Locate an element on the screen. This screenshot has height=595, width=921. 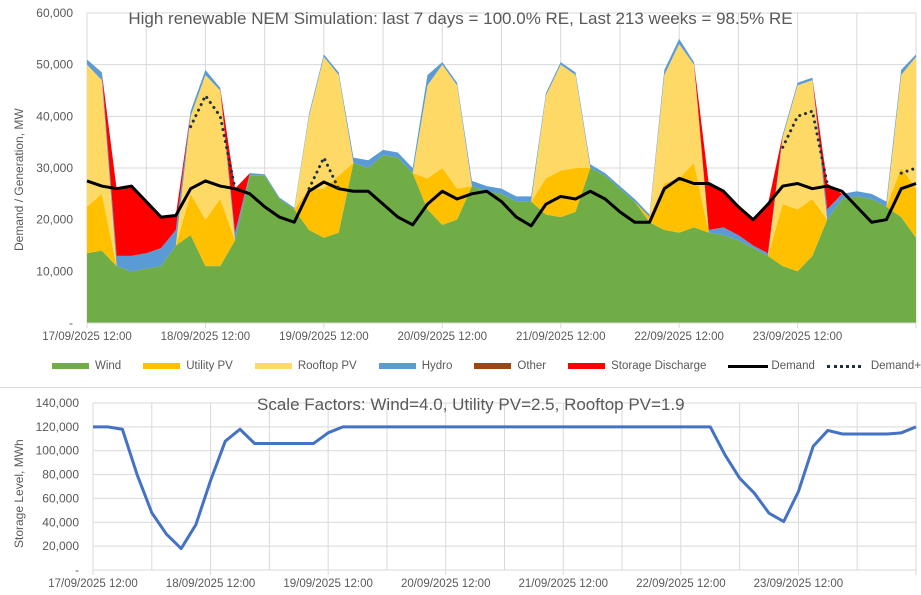
legend-swatch-demand is located at coordinates (748, 366).